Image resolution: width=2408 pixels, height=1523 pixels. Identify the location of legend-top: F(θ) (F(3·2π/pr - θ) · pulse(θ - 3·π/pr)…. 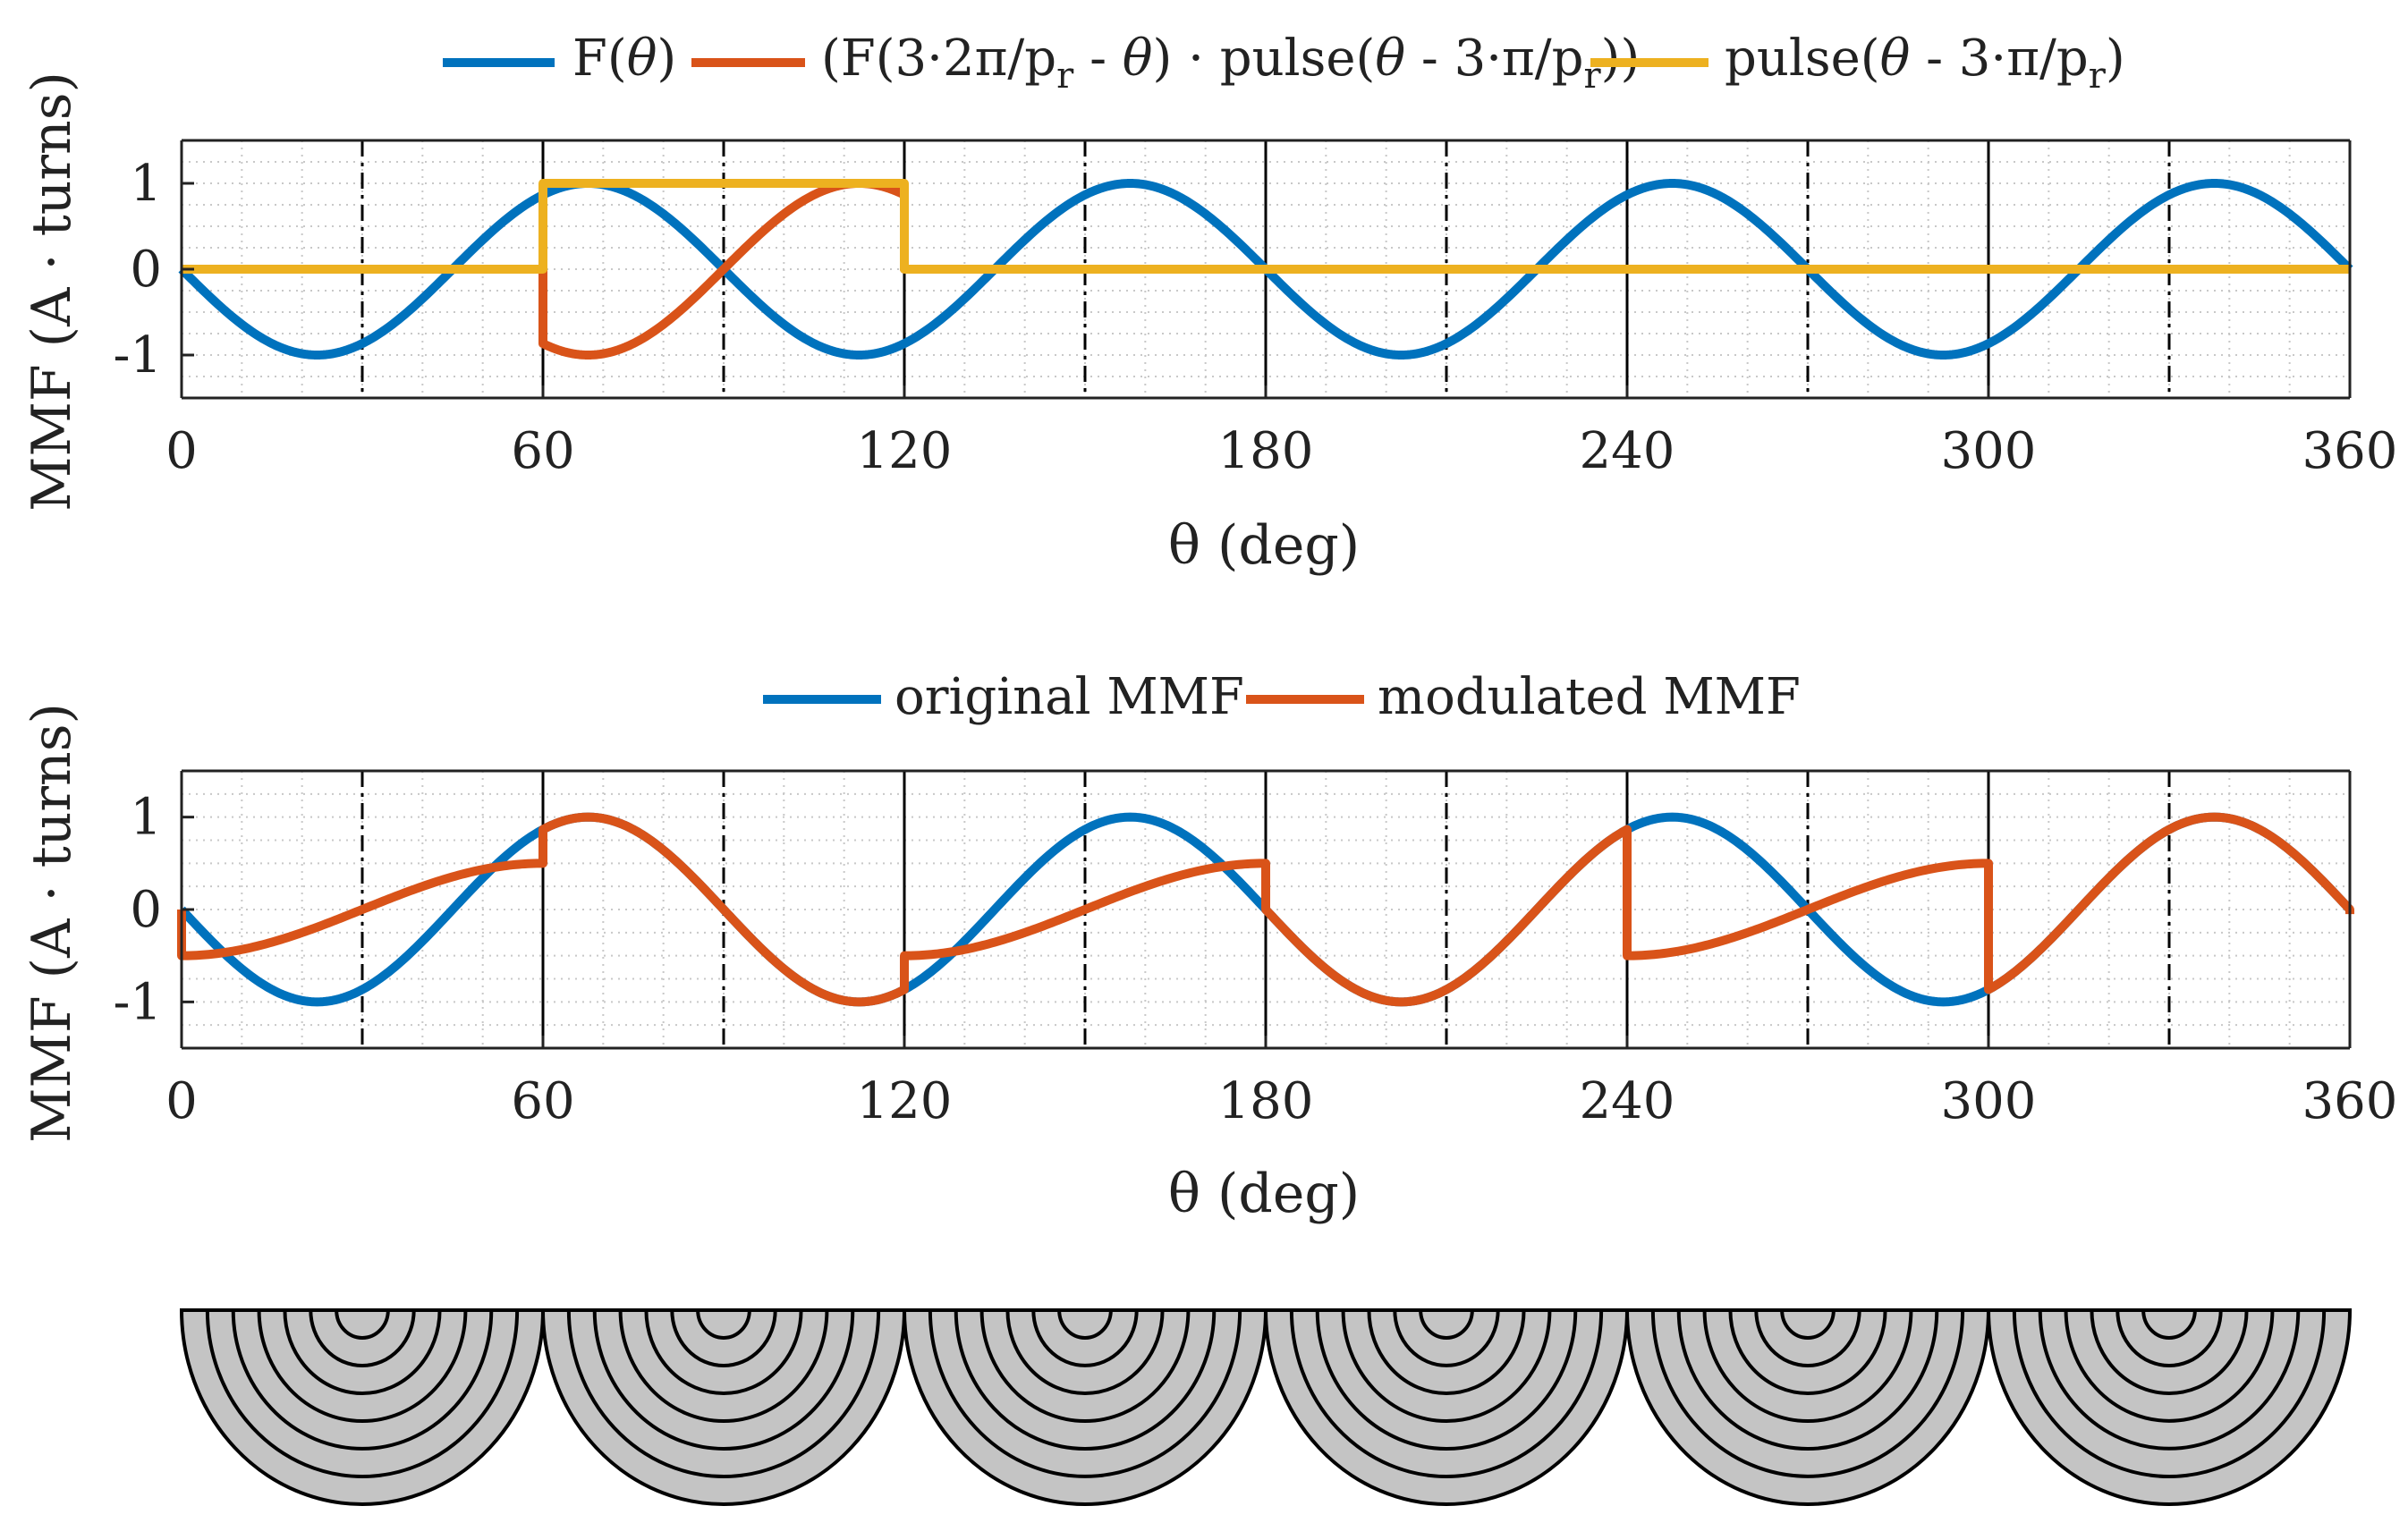
(1284, 64).